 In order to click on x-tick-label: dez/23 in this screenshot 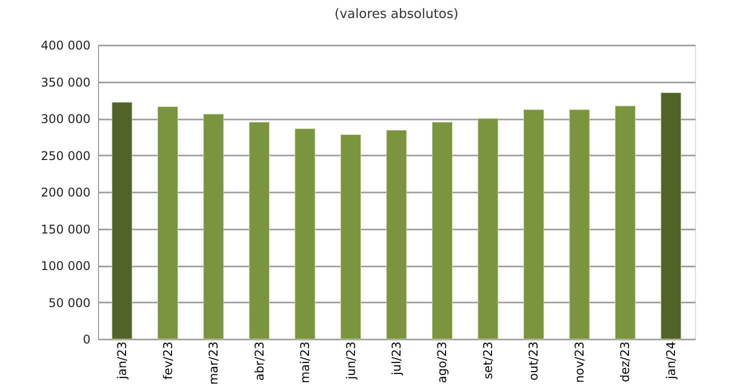, I will do `click(625, 362)`.